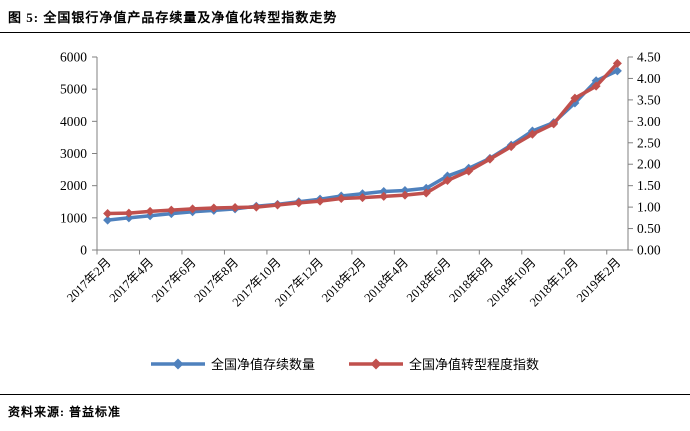 This screenshot has height=431, width=690. I want to click on left-axis: 0 1000 2000 3000 4000 5000 6000, so click(78, 154).